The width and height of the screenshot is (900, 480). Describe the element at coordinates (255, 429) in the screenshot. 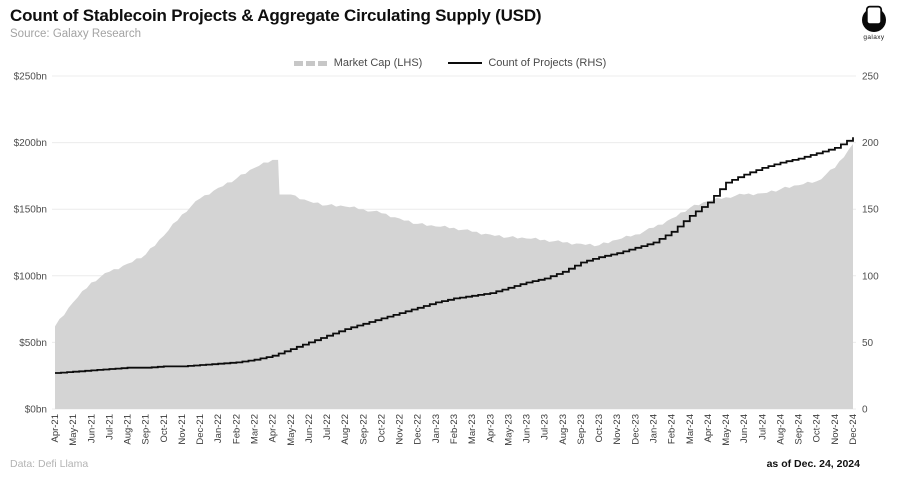

I see `x-axis-tick-label: Mar-22` at that location.